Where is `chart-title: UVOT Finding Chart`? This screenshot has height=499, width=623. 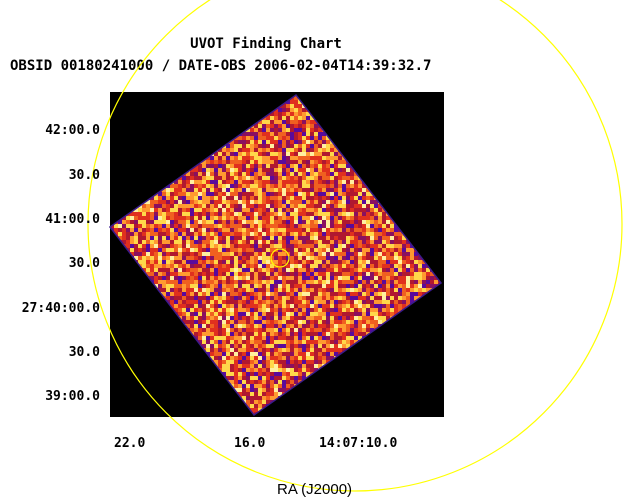
chart-title: UVOT Finding Chart is located at coordinates (266, 44).